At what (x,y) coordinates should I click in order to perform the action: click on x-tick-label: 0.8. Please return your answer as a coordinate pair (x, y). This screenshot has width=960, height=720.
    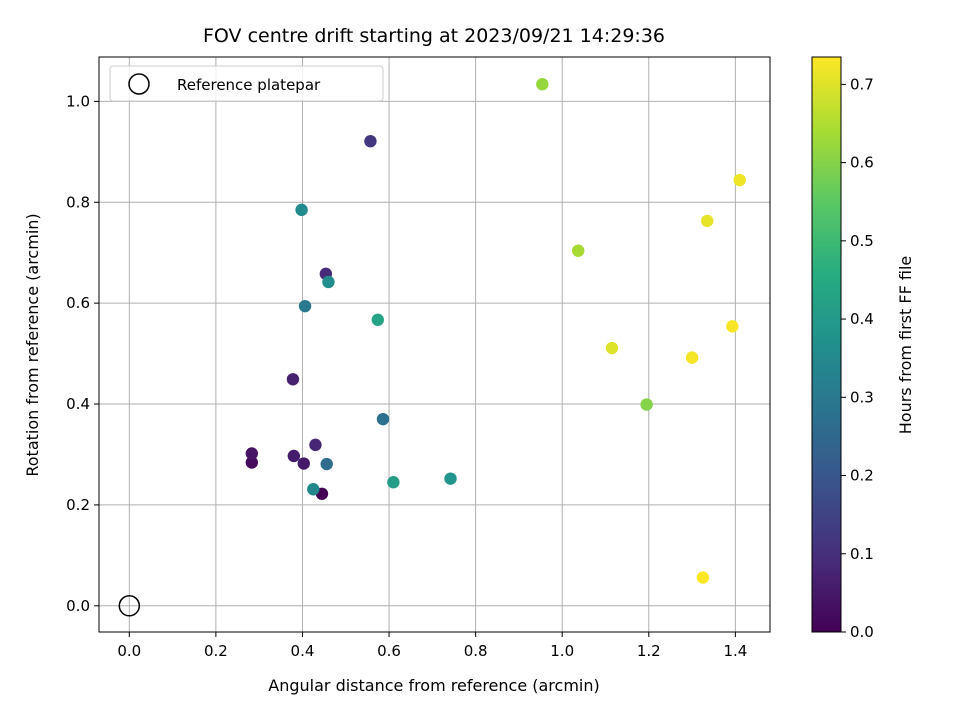
    Looking at the image, I should click on (476, 651).